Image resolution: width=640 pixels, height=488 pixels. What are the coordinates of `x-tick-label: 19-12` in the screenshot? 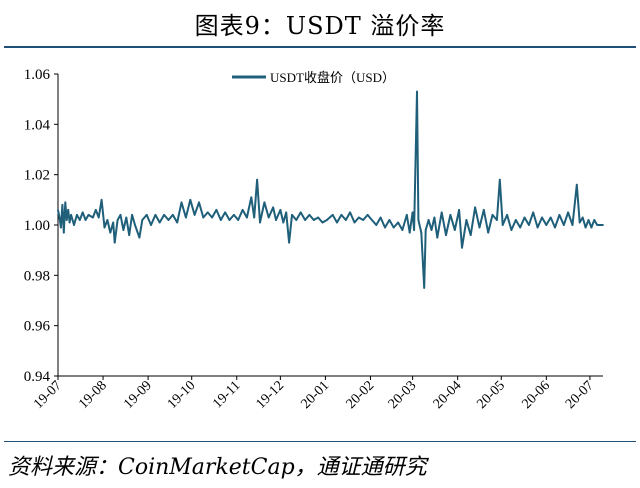 It's located at (270, 395).